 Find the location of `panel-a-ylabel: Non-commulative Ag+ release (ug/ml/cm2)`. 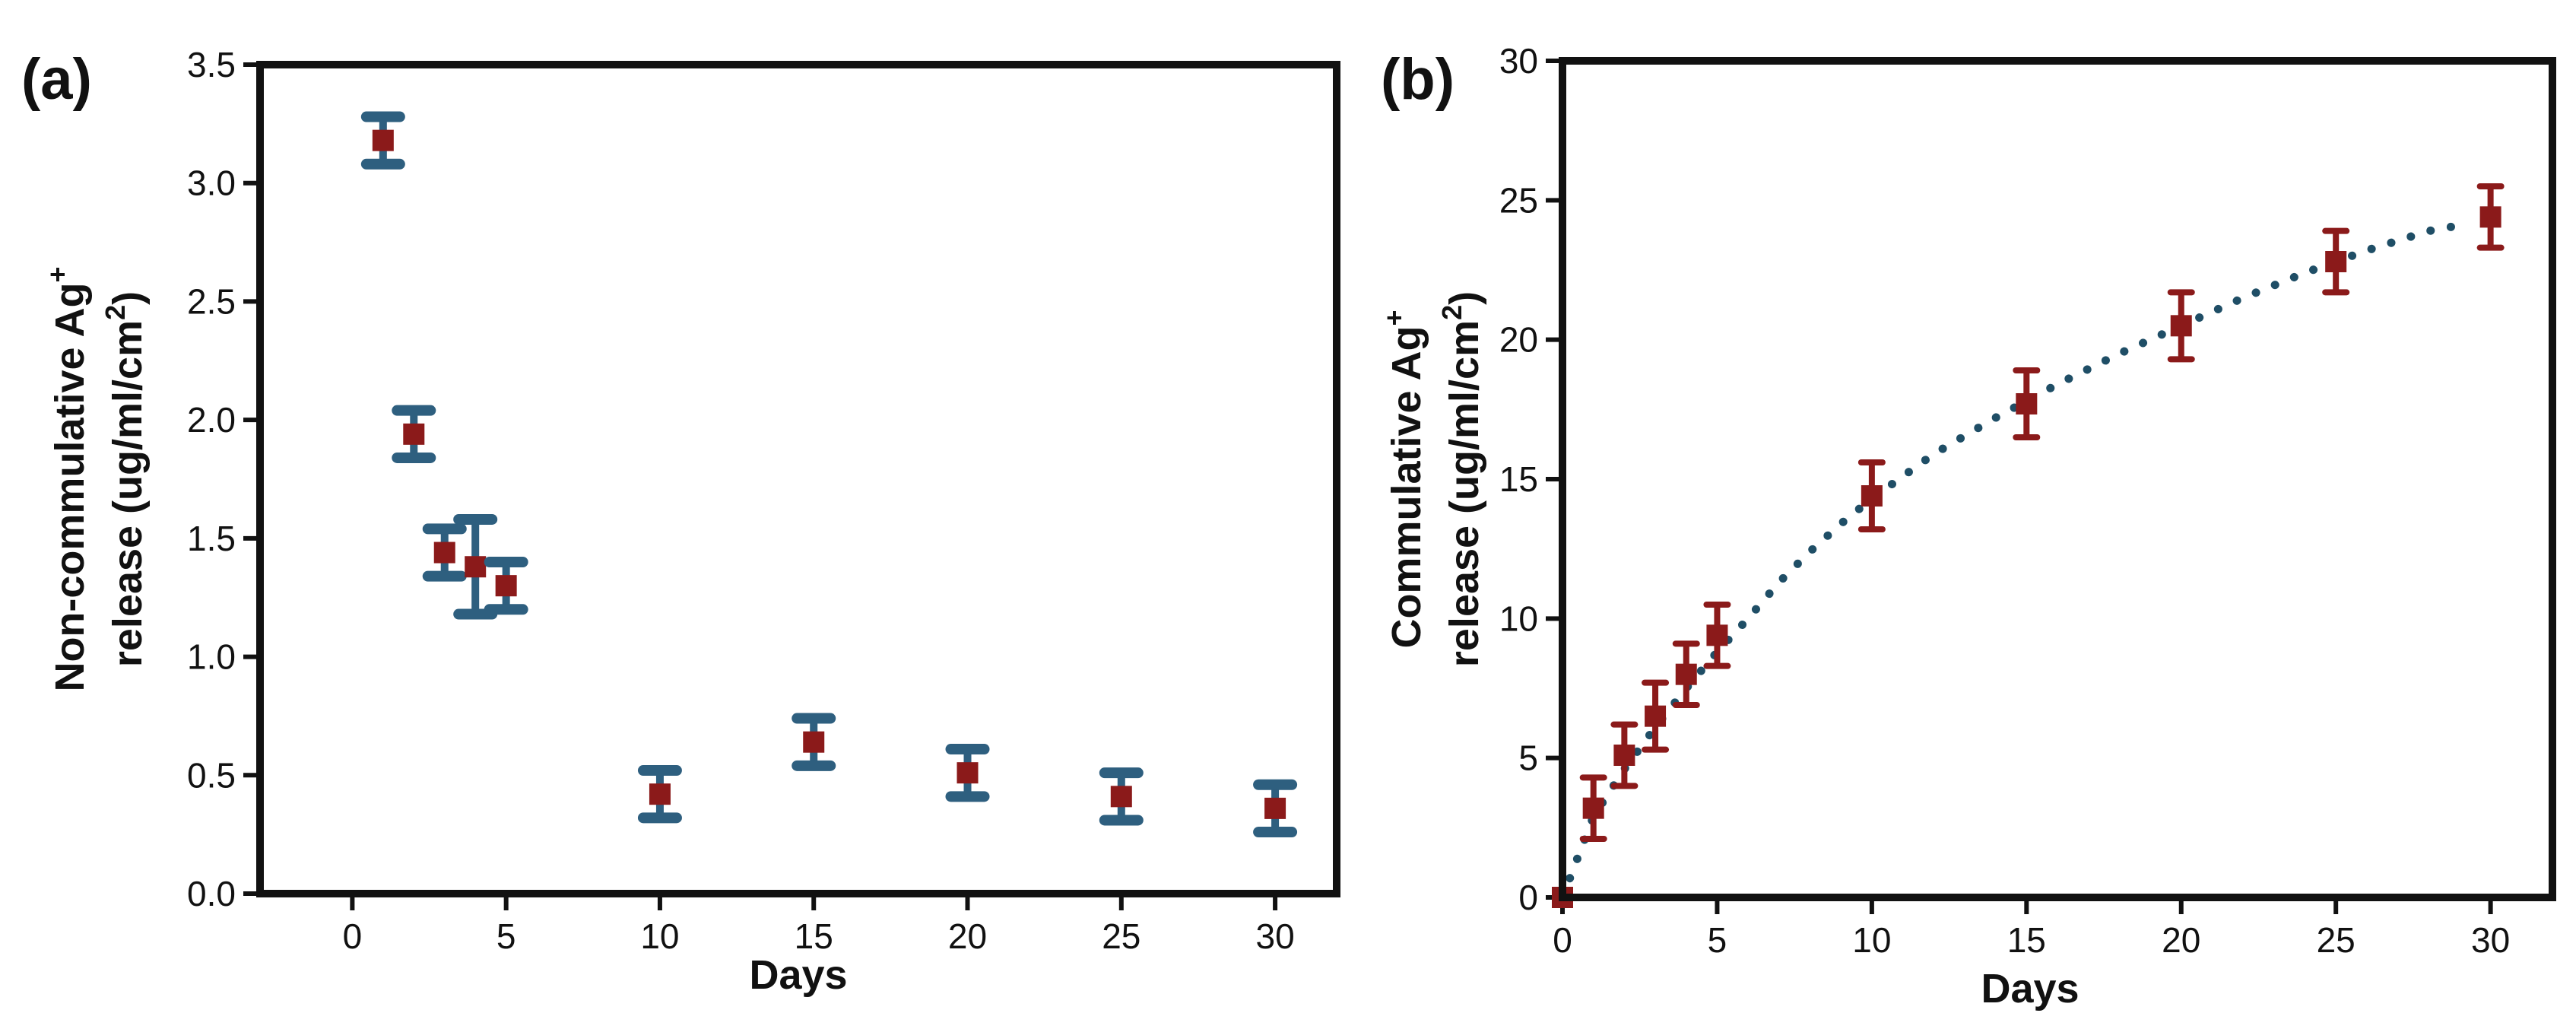

panel-a-ylabel: Non-commulative Ag+ release (ug/ml/cm2) is located at coordinates (97, 478).